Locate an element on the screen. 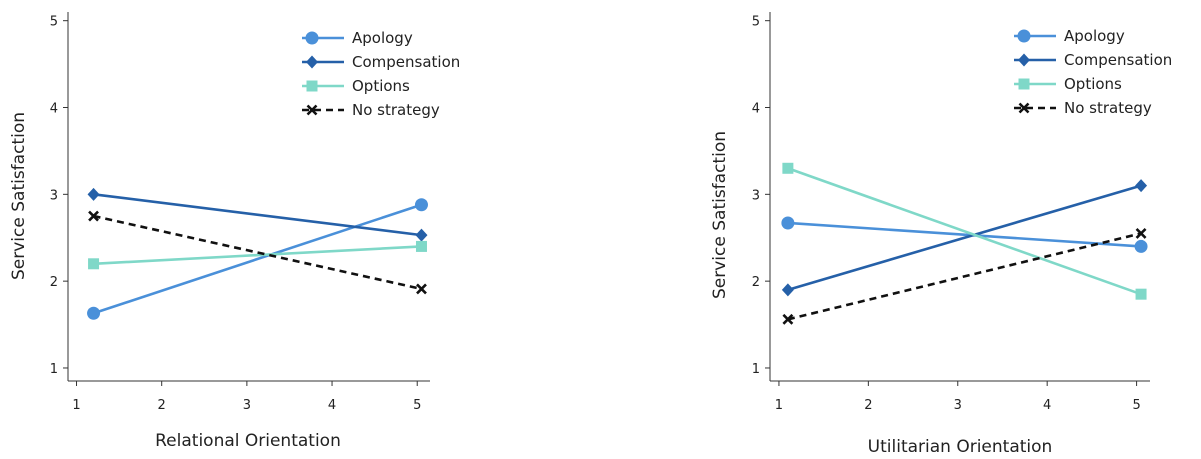 This screenshot has height=459, width=1201. x-axis-title: Relational Orientation is located at coordinates (248, 441).